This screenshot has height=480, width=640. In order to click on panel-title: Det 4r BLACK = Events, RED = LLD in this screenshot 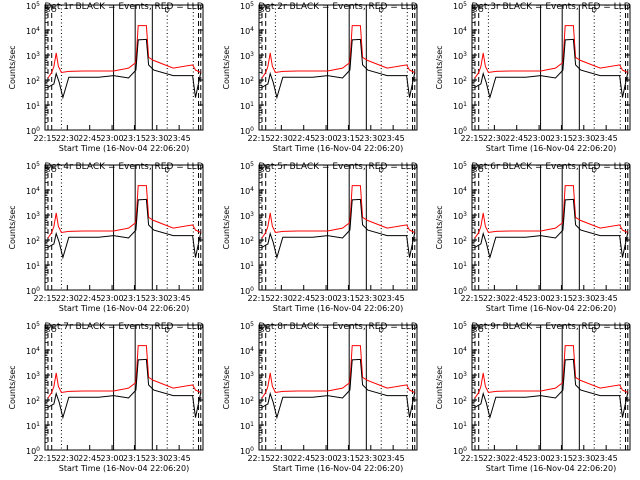, I will do `click(123, 167)`.